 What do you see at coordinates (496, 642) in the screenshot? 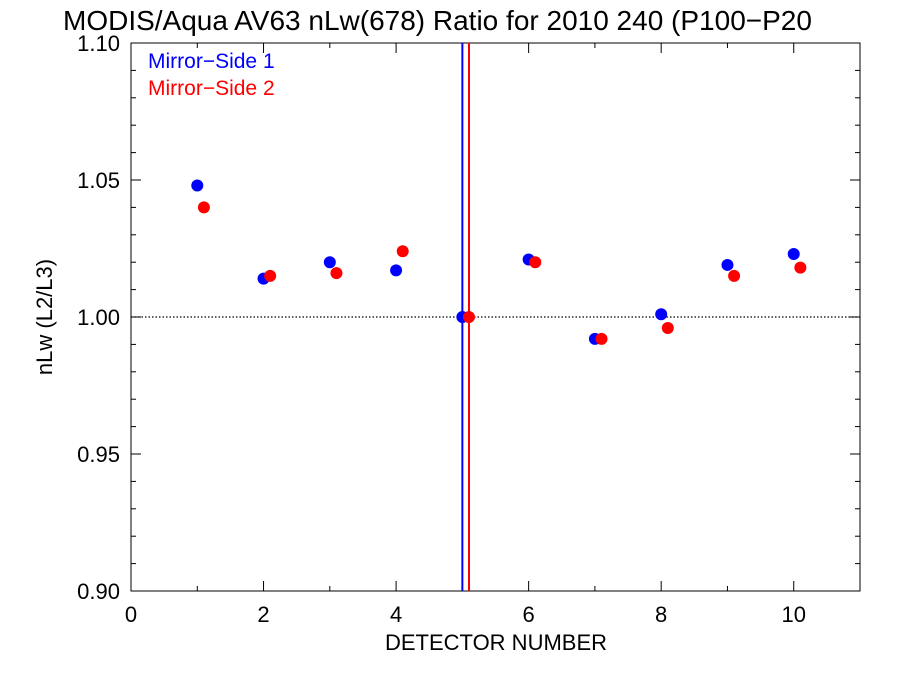
I see `x-axis-label: DETECTOR NUMBER` at bounding box center [496, 642].